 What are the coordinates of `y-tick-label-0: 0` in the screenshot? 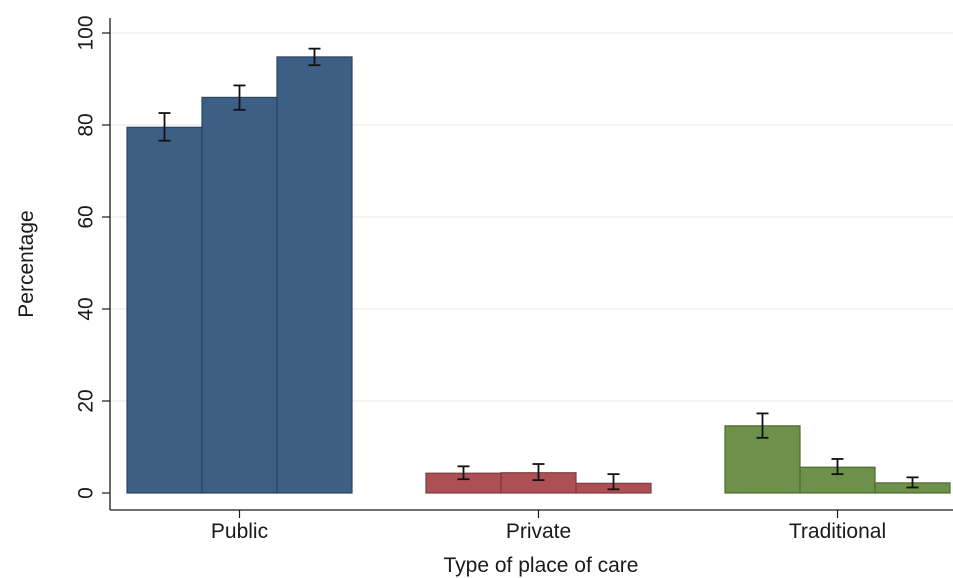 It's located at (86, 493).